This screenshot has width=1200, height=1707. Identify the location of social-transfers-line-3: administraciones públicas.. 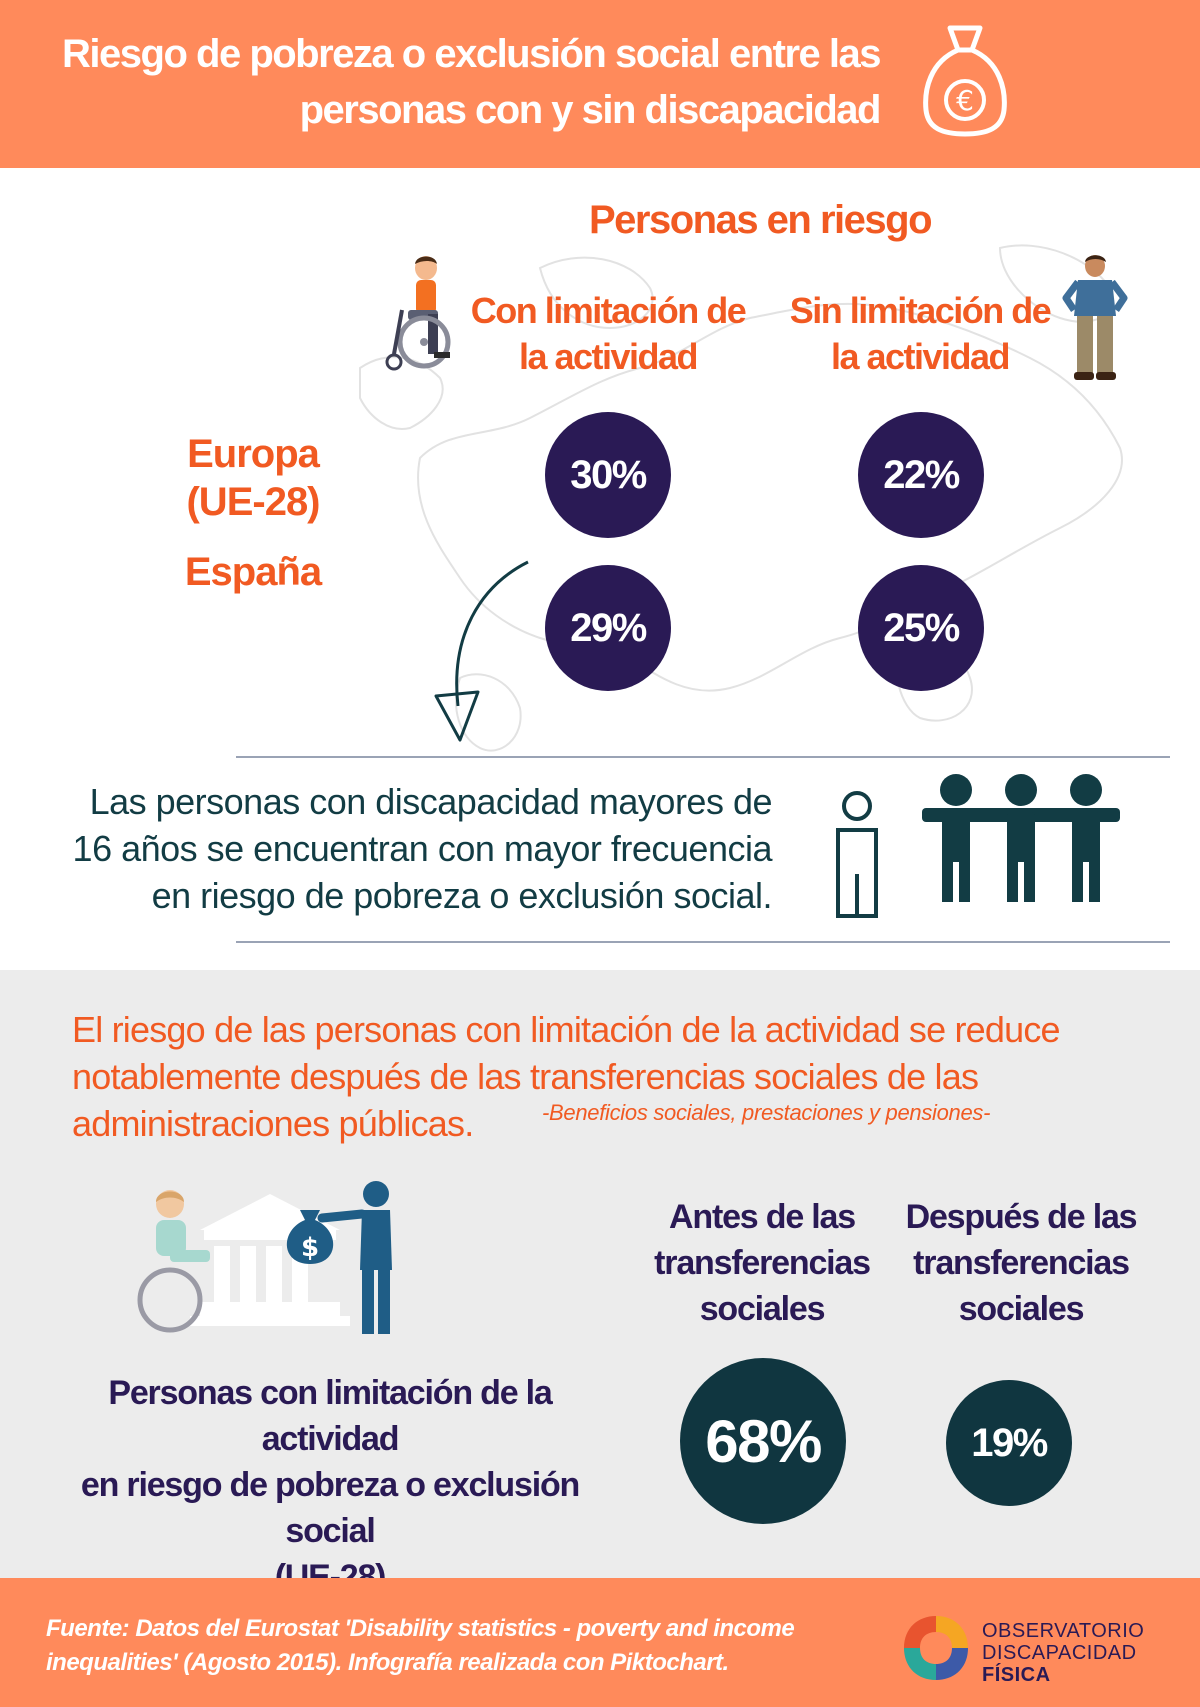
(273, 1123).